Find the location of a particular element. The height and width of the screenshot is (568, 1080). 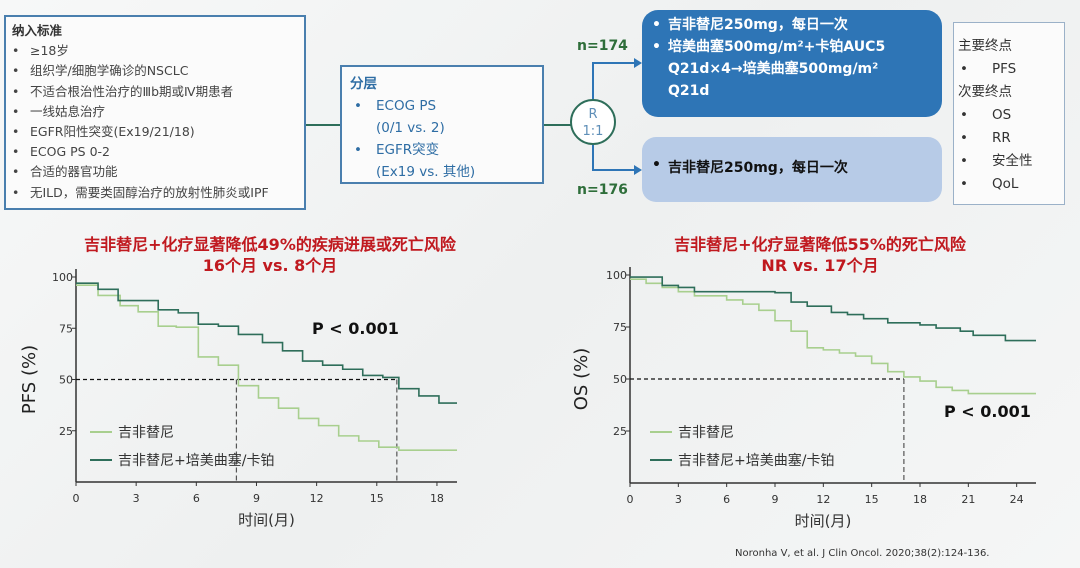

n-mono: n=176 is located at coordinates (602, 190).